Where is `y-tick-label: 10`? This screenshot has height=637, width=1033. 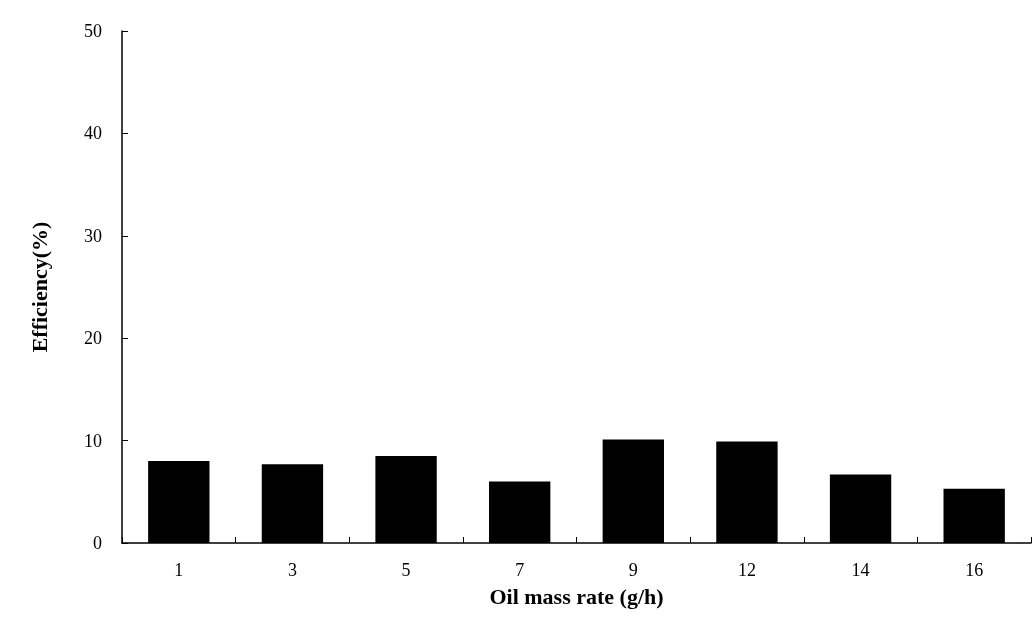
y-tick-label: 10 is located at coordinates (93, 440).